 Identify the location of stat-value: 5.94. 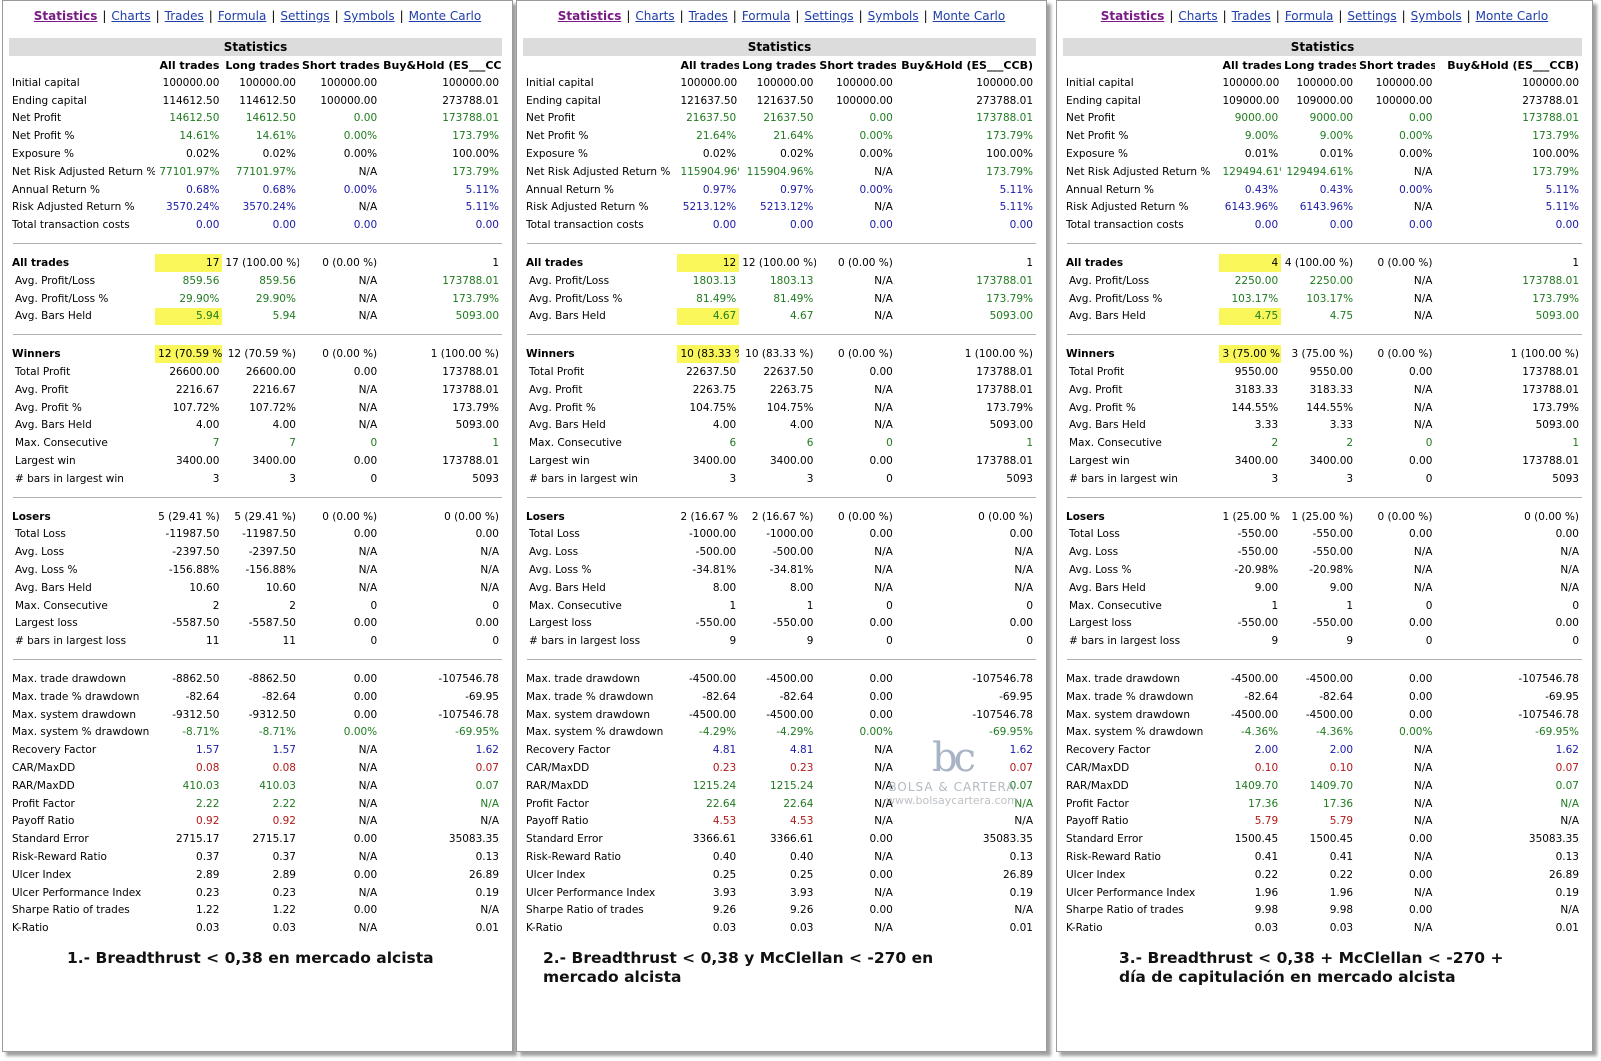
(189, 316).